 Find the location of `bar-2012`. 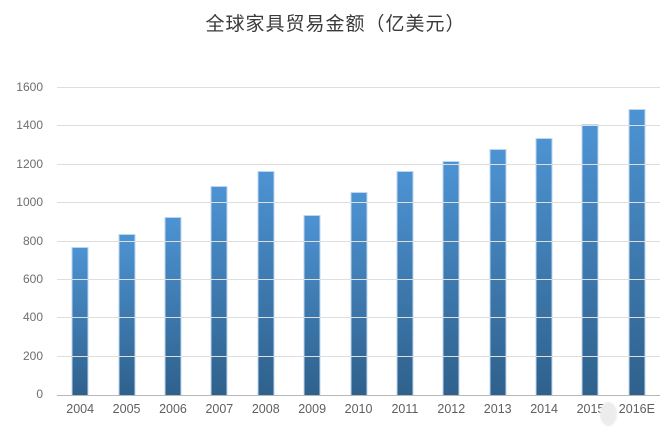

bar-2012 is located at coordinates (451, 277).